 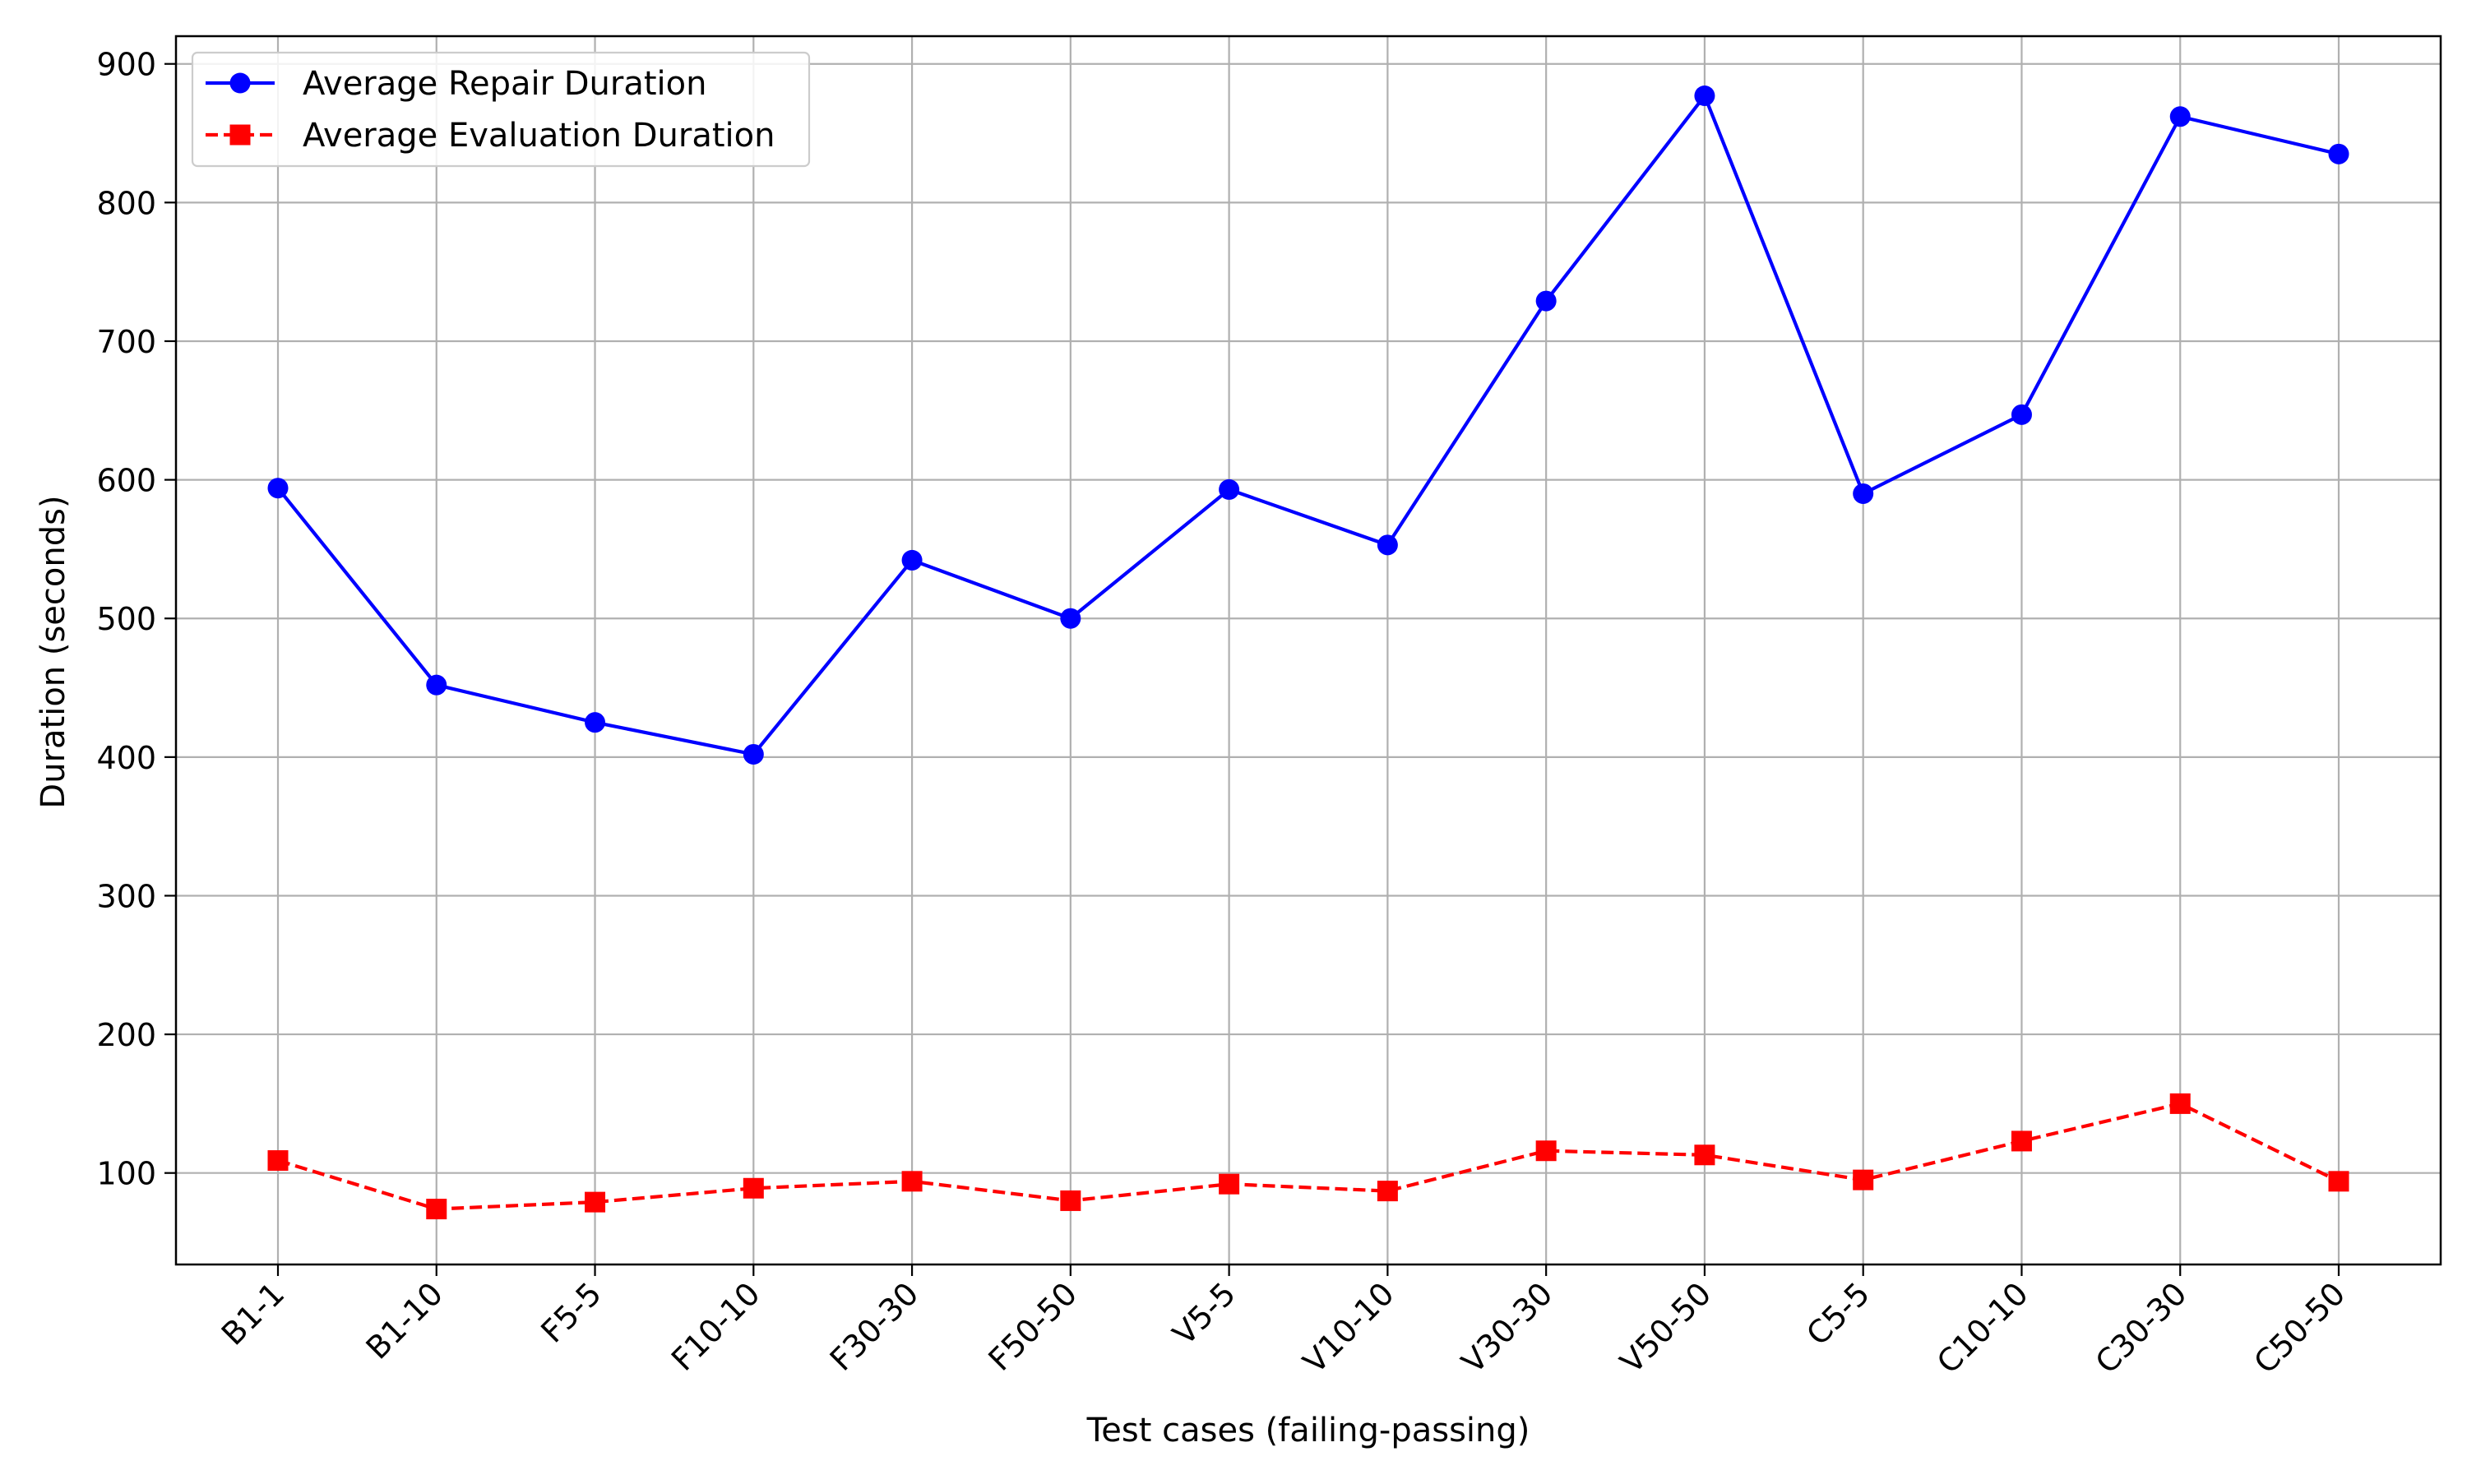 What do you see at coordinates (54, 652) in the screenshot?
I see `y-axis-label: Duration (seconds)` at bounding box center [54, 652].